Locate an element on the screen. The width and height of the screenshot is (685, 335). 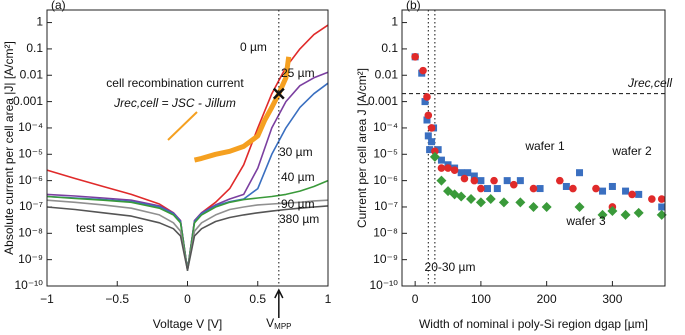
legend-label: wafer 2 is located at coordinates (631, 151).